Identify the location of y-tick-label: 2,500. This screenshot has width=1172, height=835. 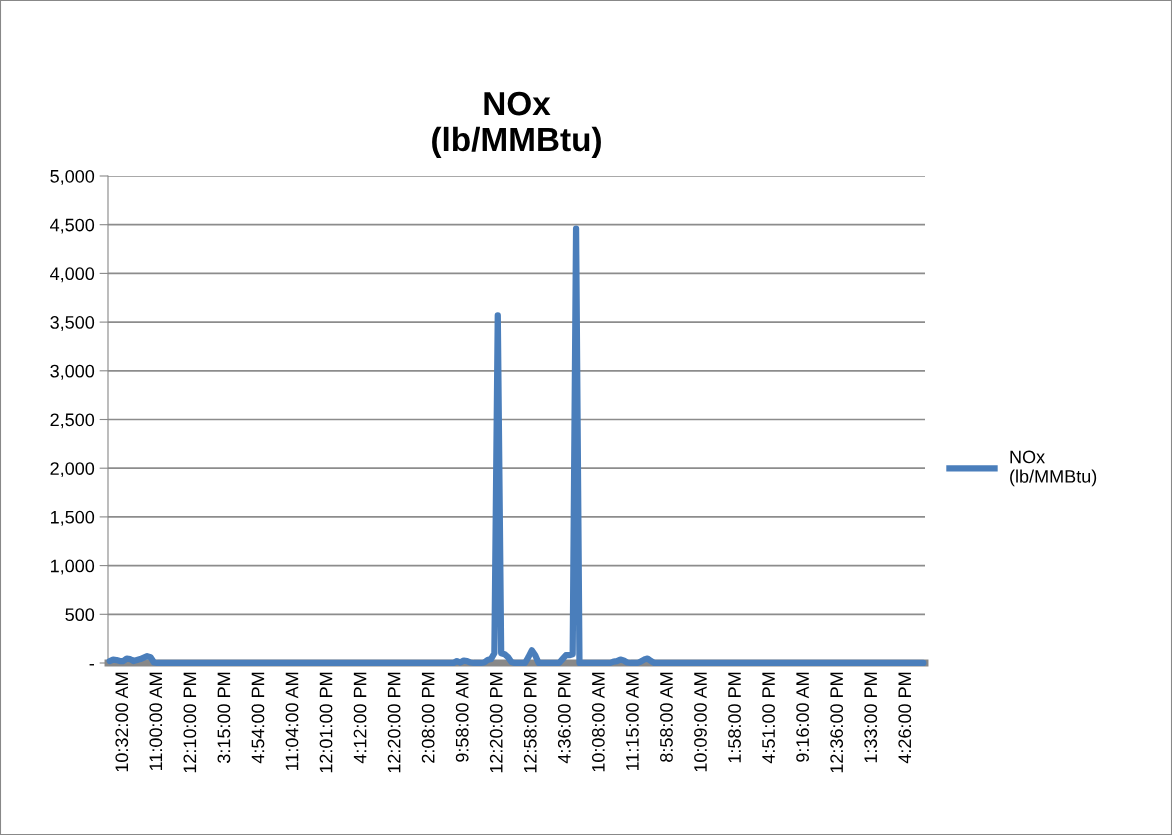
(72, 421).